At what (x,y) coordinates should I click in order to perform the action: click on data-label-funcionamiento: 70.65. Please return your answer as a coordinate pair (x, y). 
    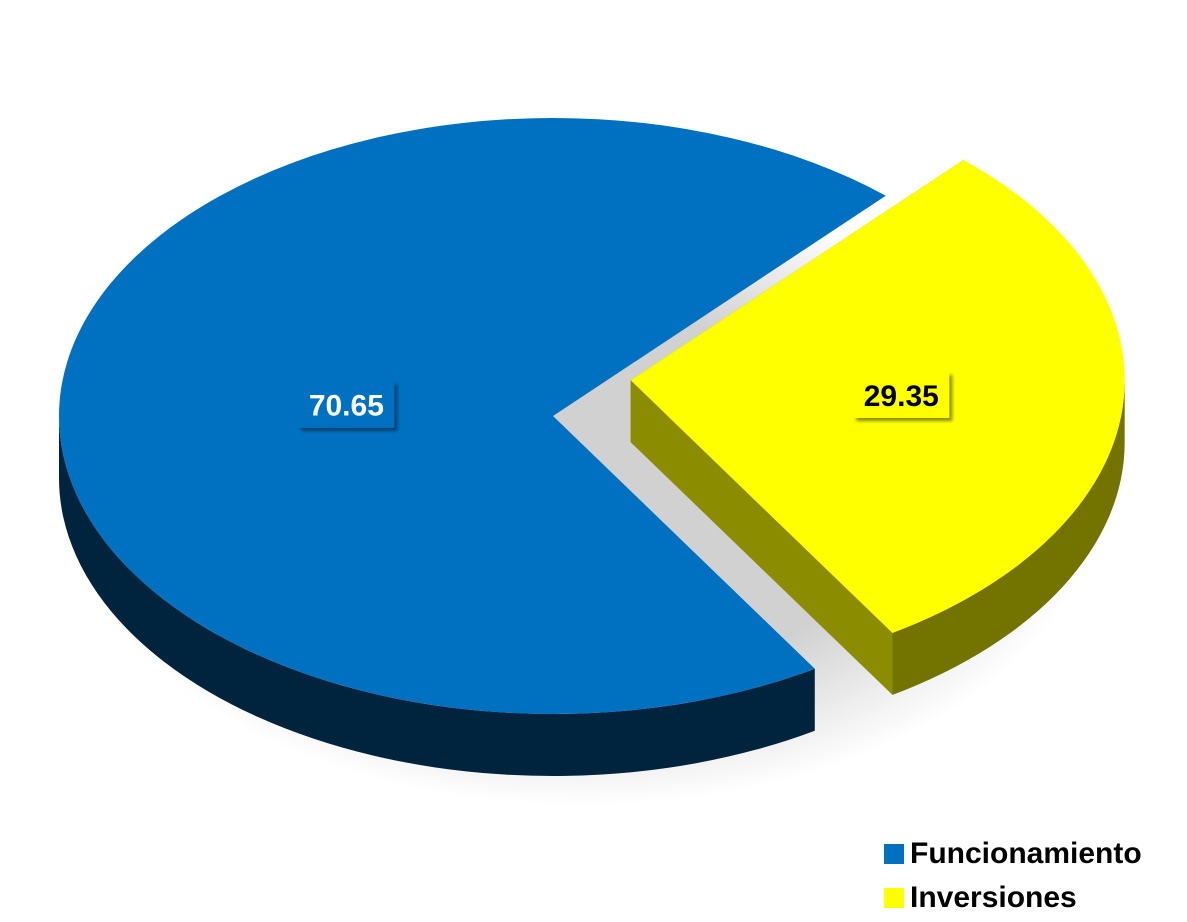
    Looking at the image, I should click on (346, 404).